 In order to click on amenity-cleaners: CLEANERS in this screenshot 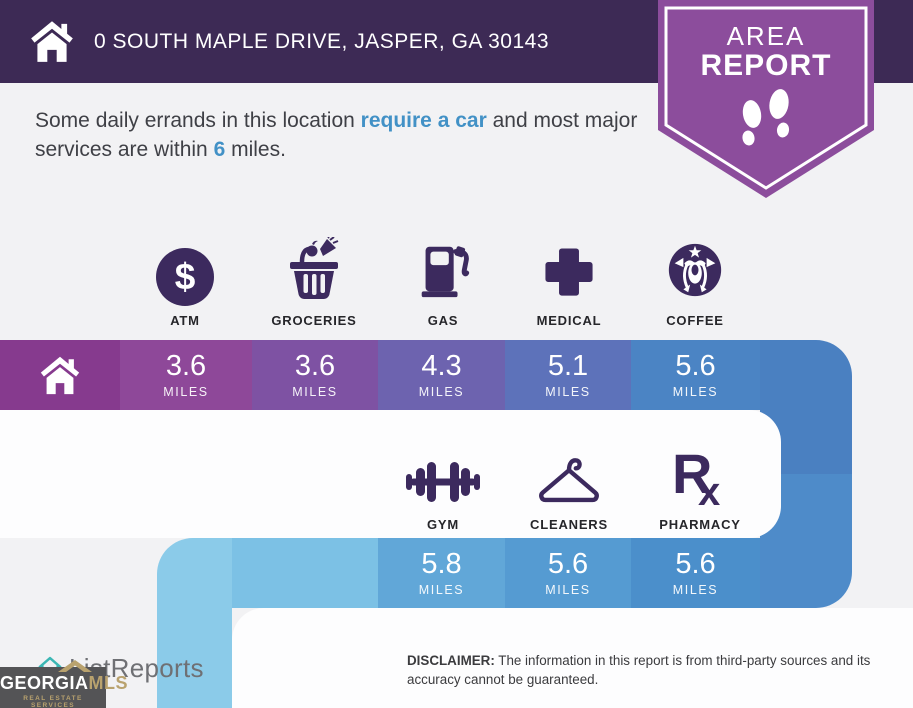, I will do `click(569, 487)`.